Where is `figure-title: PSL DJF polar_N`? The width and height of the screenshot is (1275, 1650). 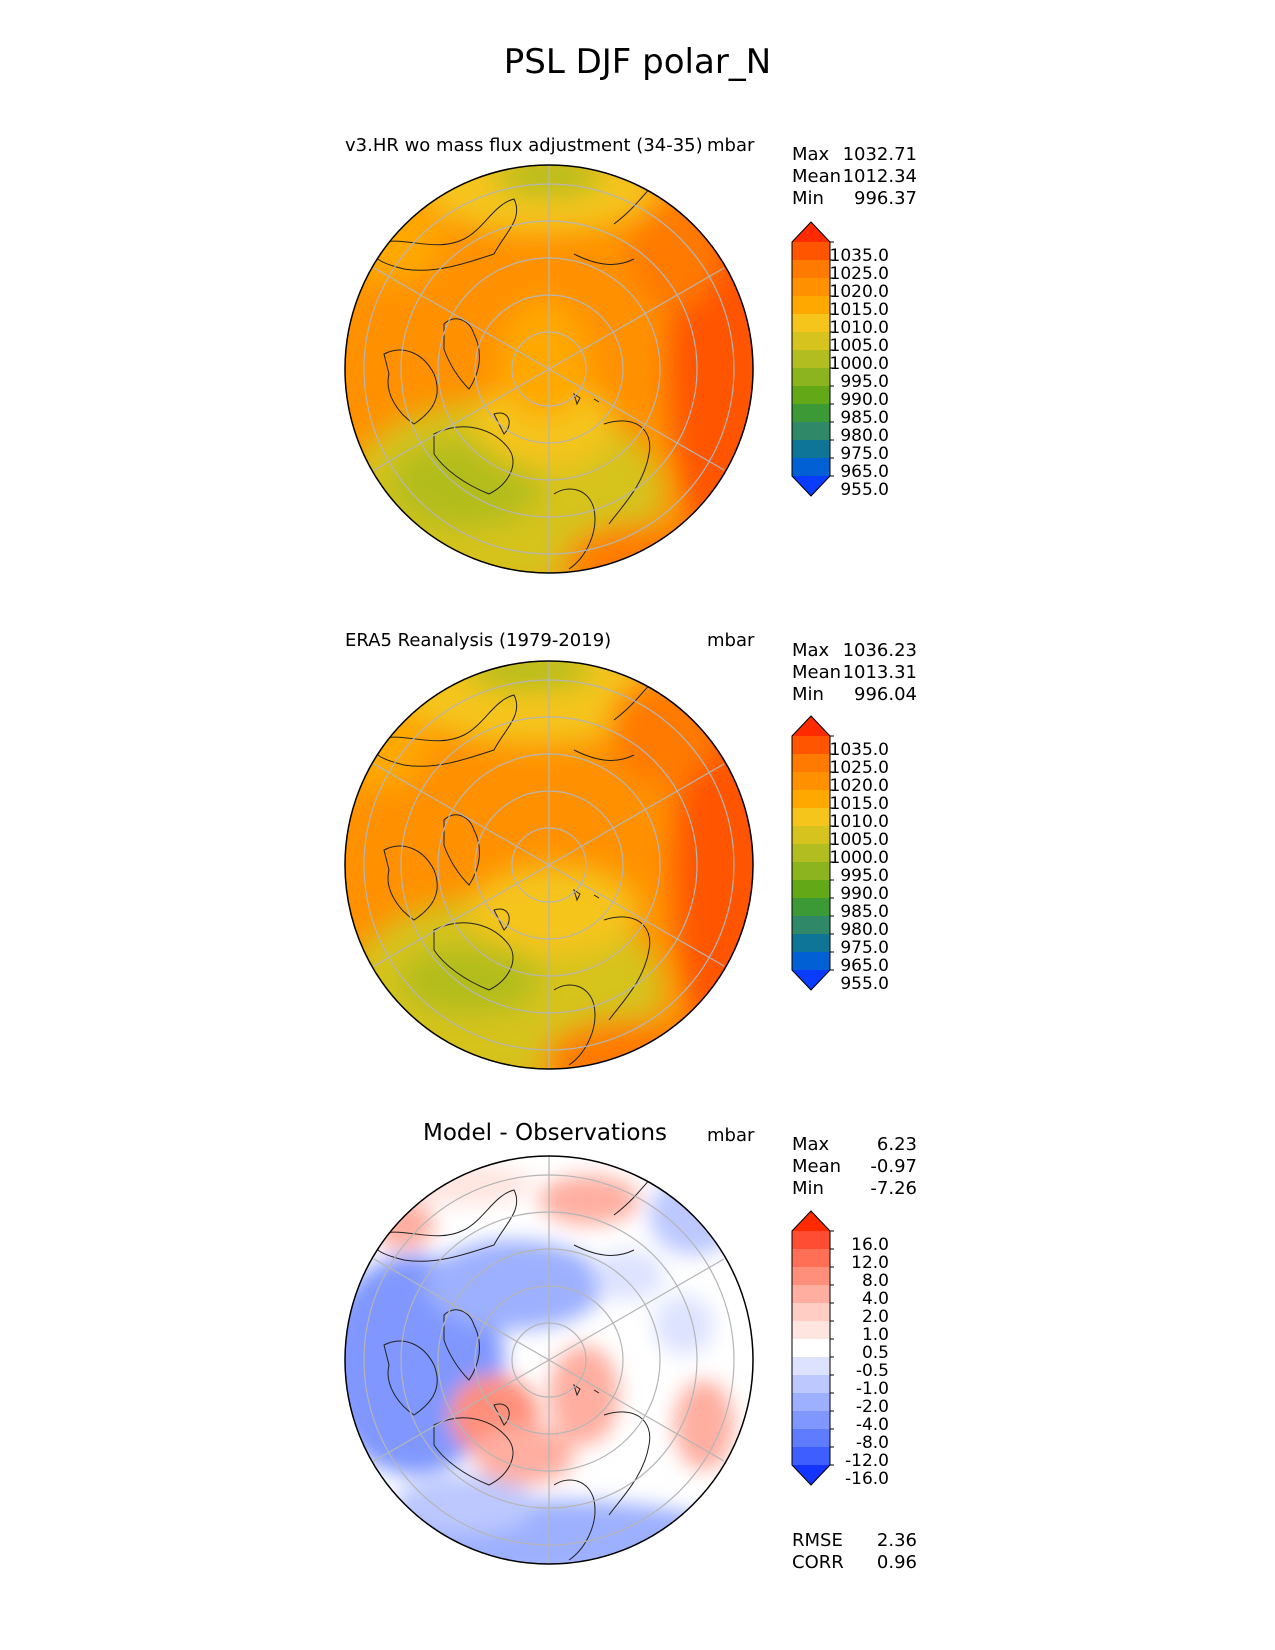 figure-title: PSL DJF polar_N is located at coordinates (637, 62).